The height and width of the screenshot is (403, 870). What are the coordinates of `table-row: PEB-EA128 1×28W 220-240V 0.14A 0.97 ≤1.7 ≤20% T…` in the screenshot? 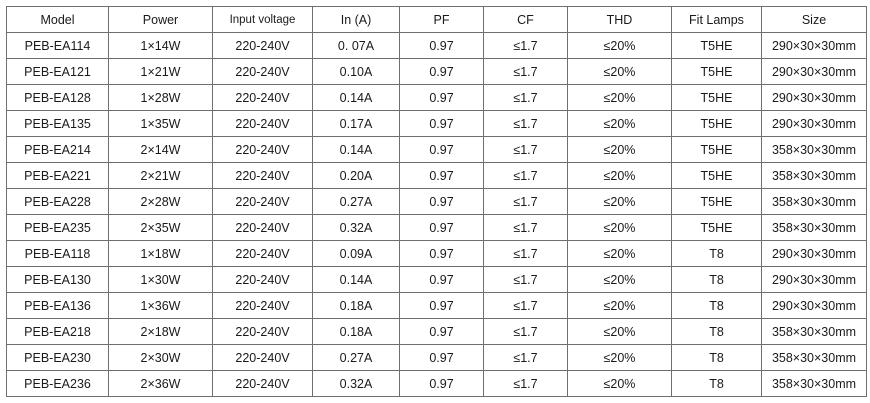 It's located at (436, 97).